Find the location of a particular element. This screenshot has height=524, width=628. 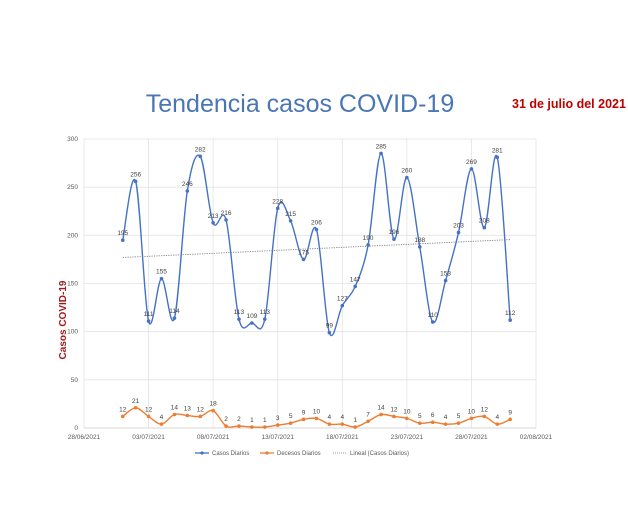

y-tick-label: 50 is located at coordinates (75, 380).